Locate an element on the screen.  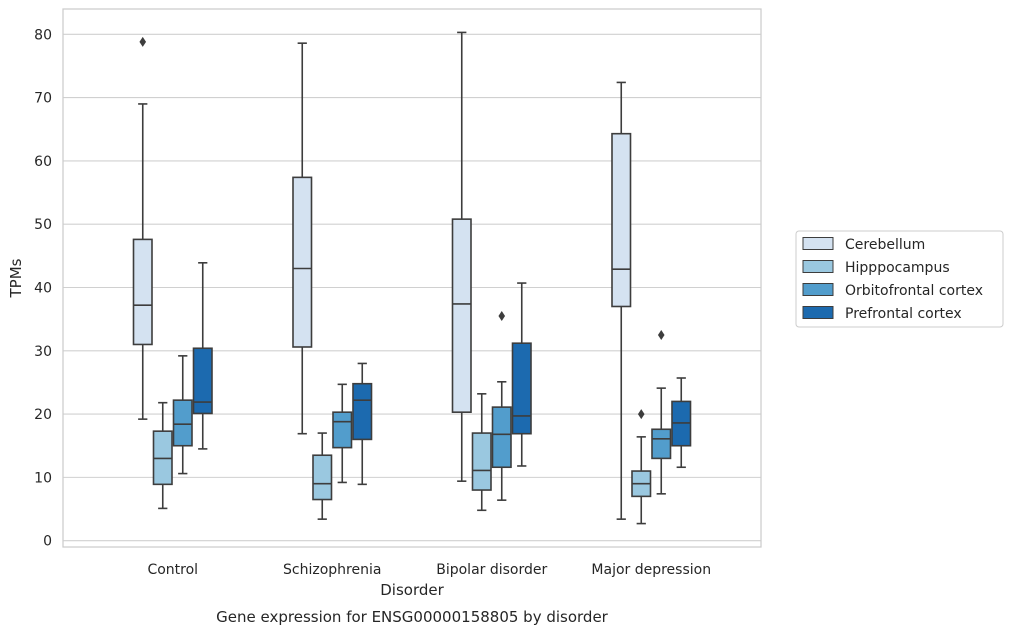
x-tick-label: Major depression is located at coordinates (651, 570).